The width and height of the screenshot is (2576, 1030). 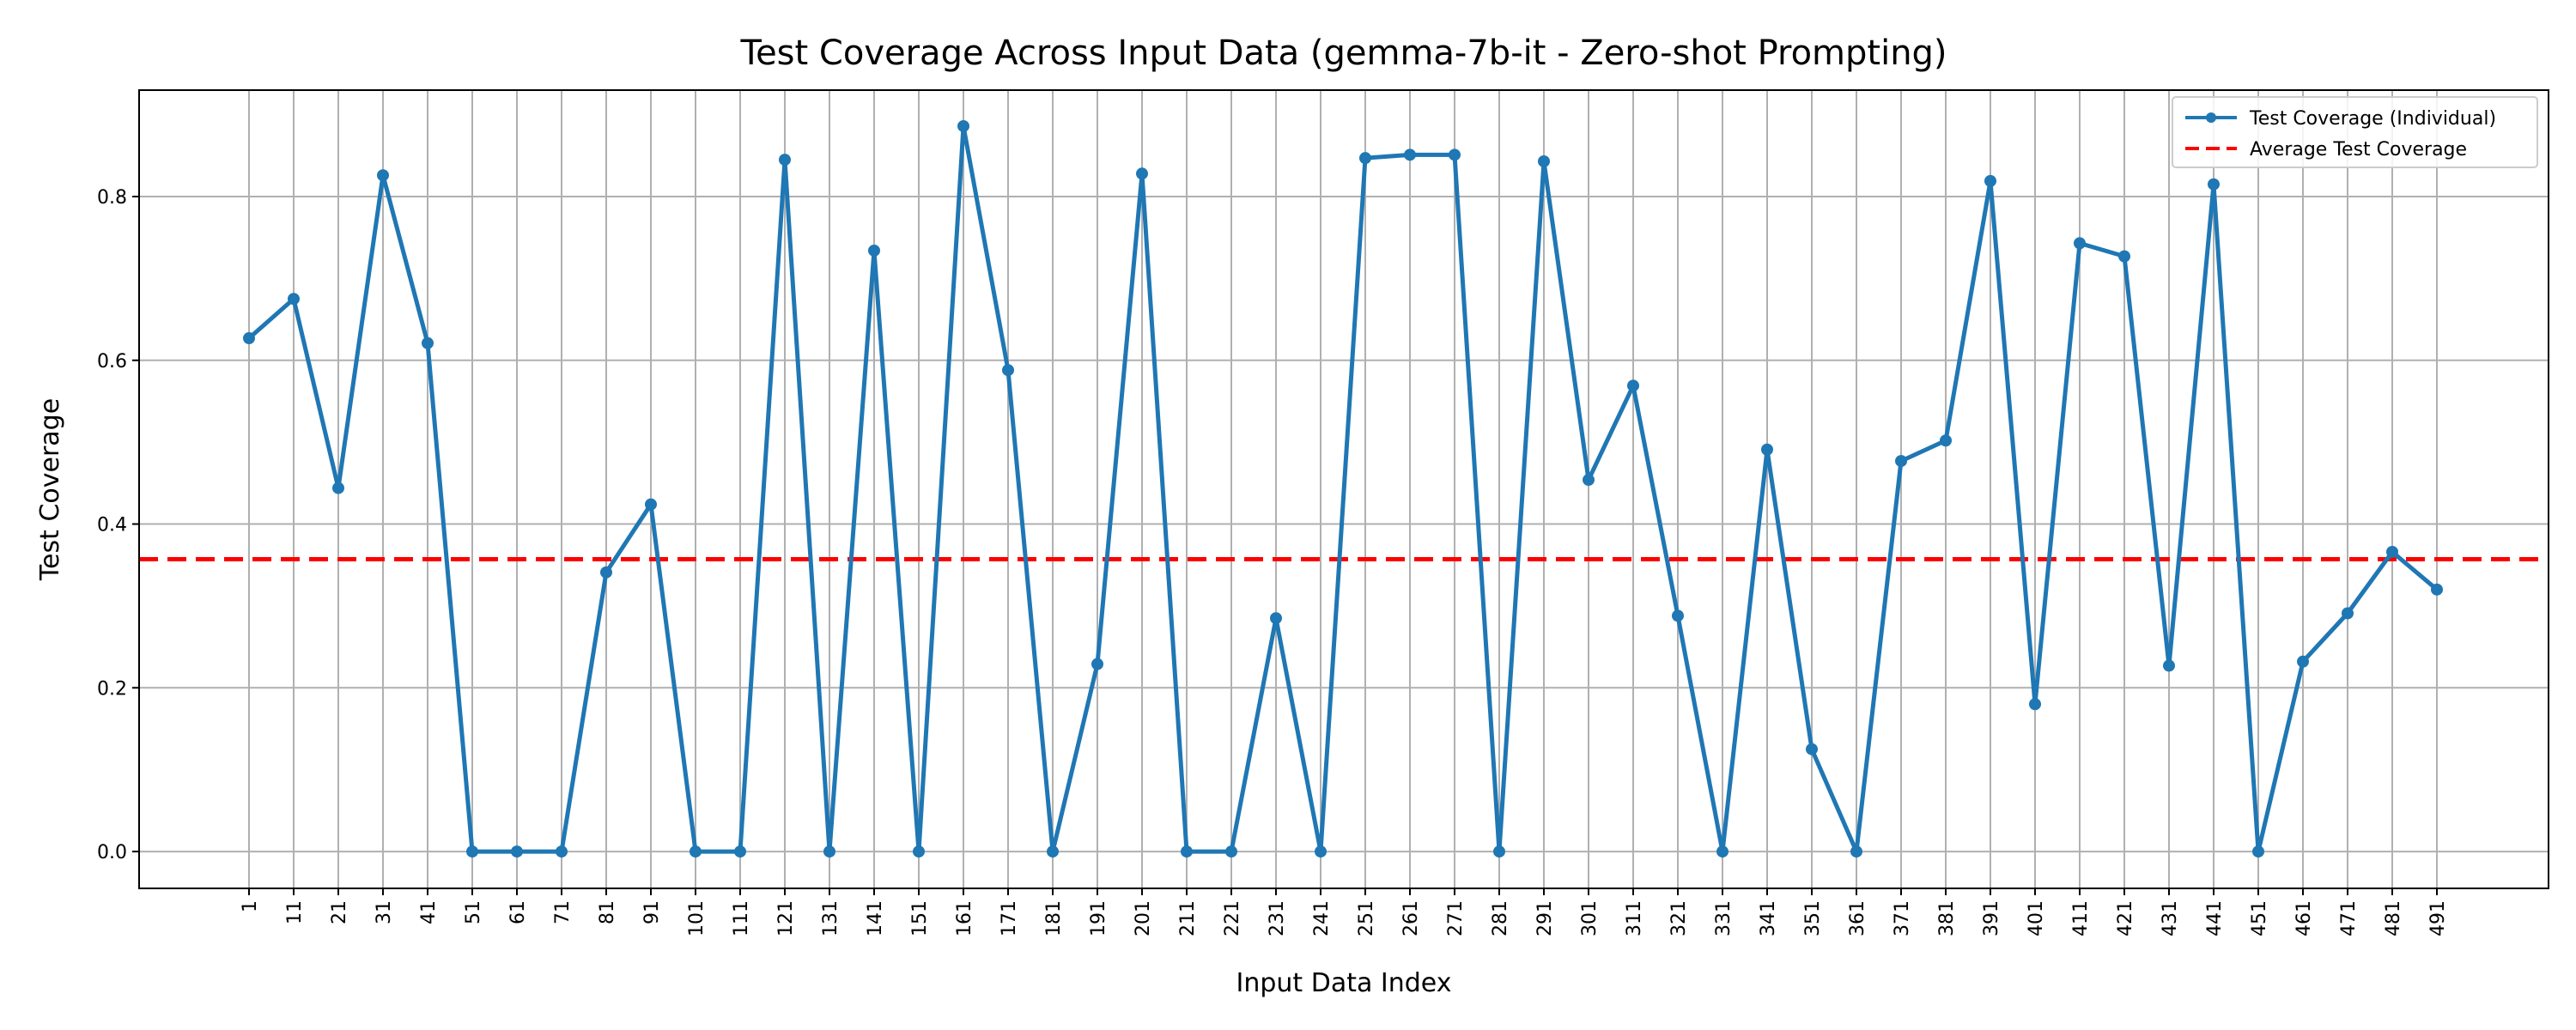 I want to click on x-tick-label: 31, so click(x=385, y=912).